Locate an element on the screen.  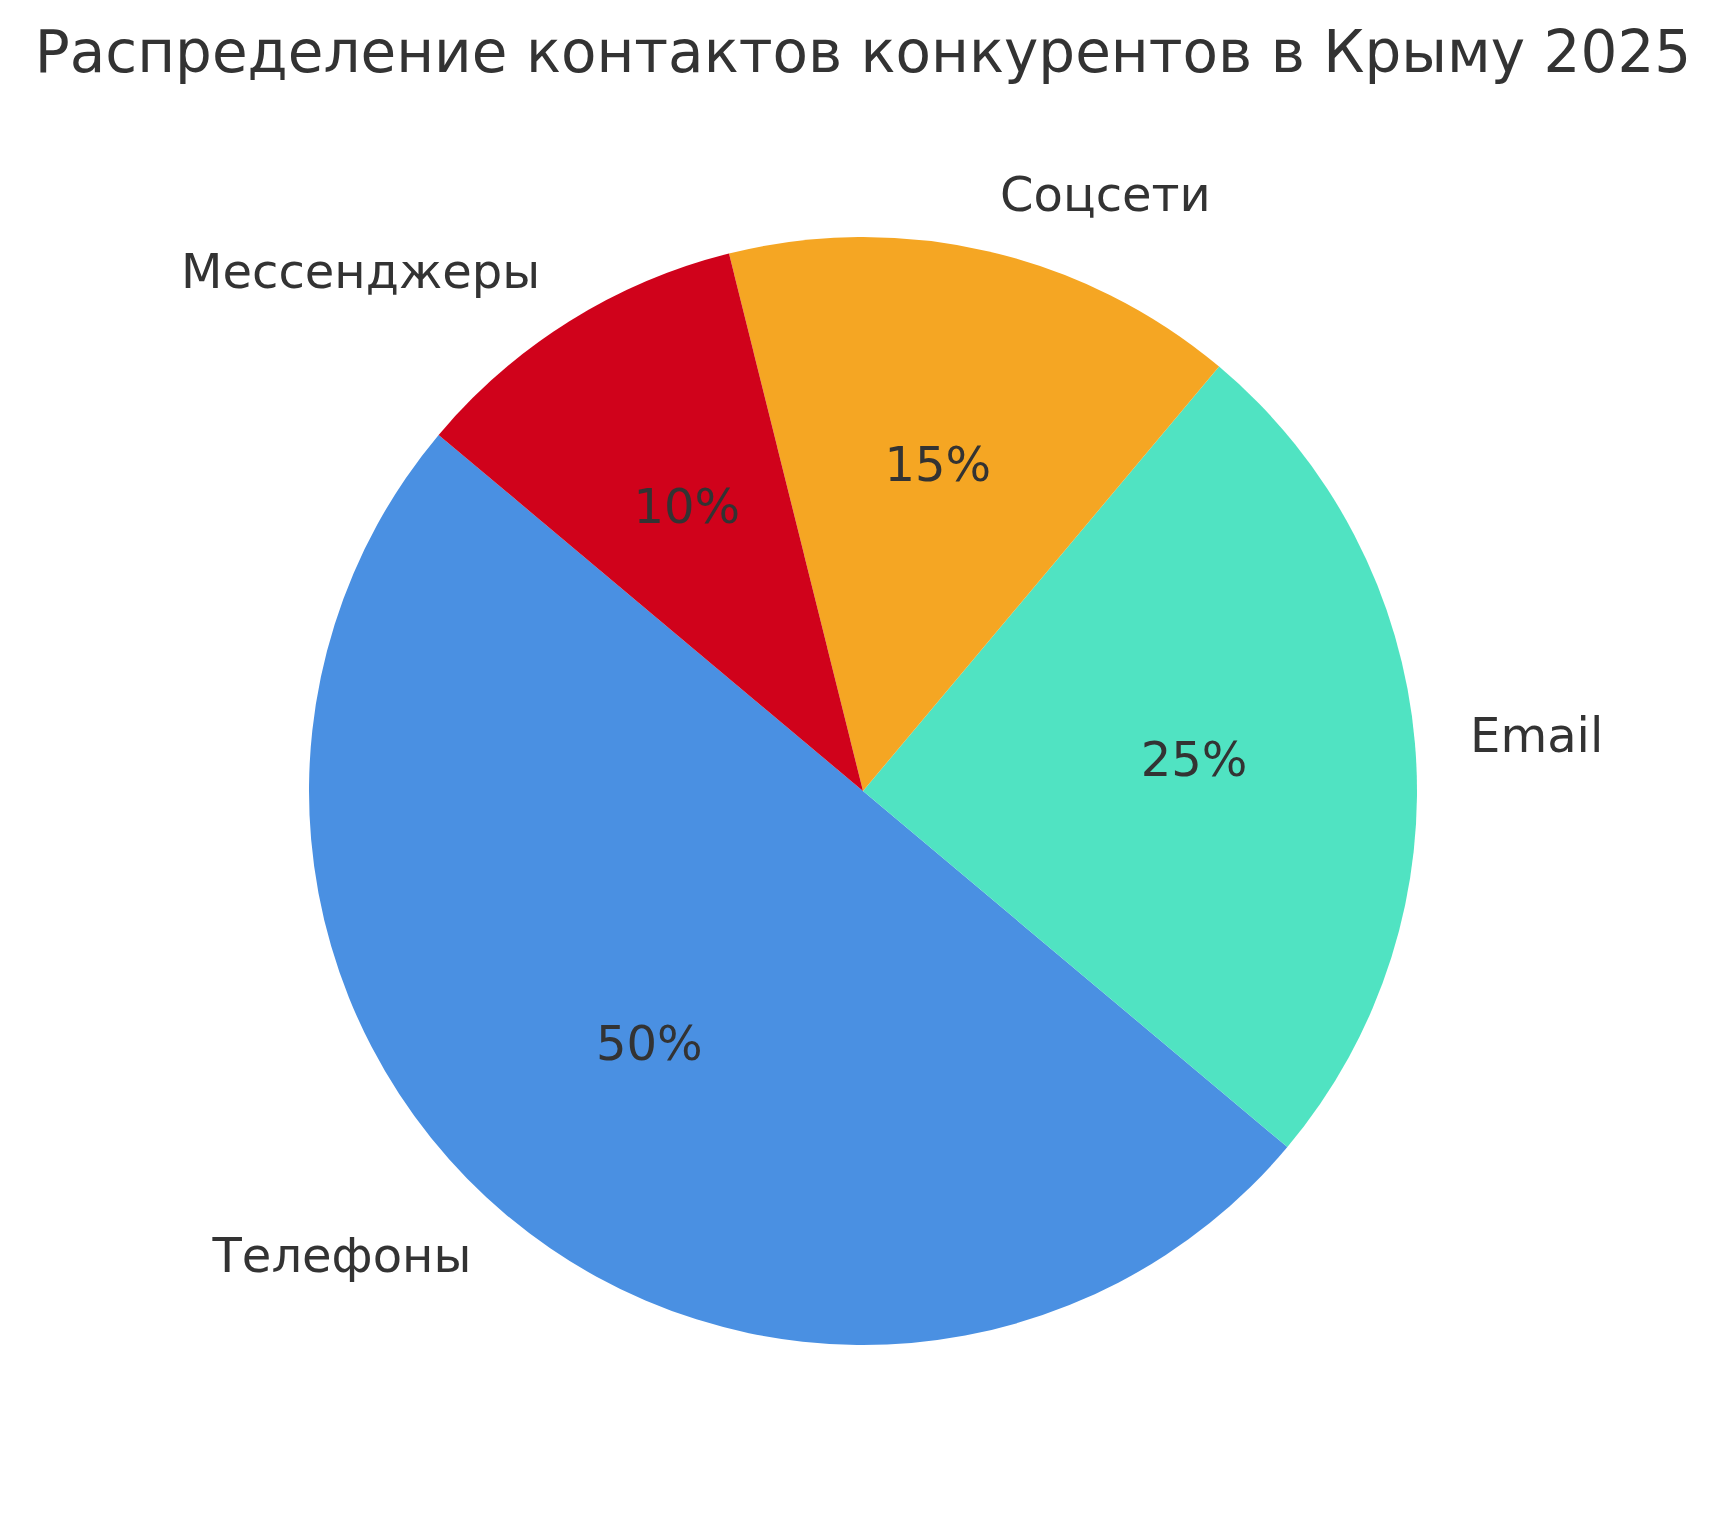
slice-label: Соцсети is located at coordinates (1105, 194).